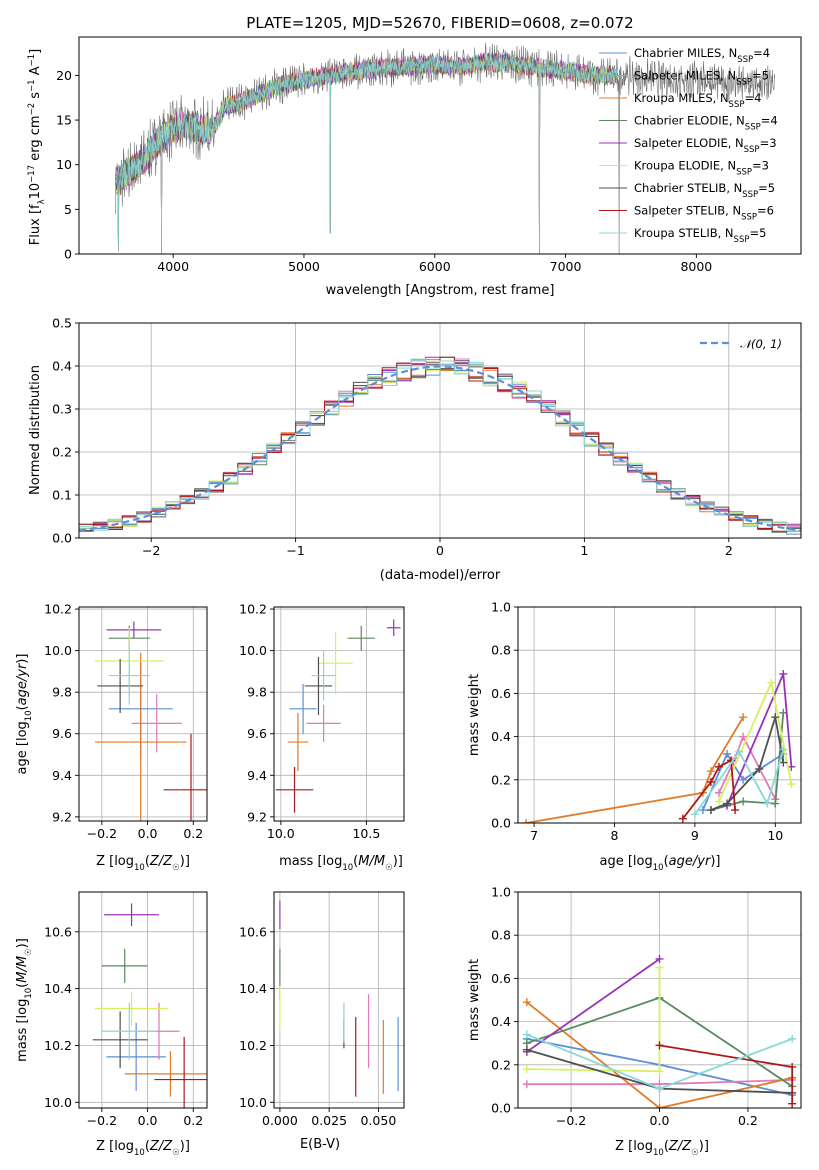 This screenshot has height=1170, width=819. I want to click on x-tick-label: 6000, so click(435, 266).